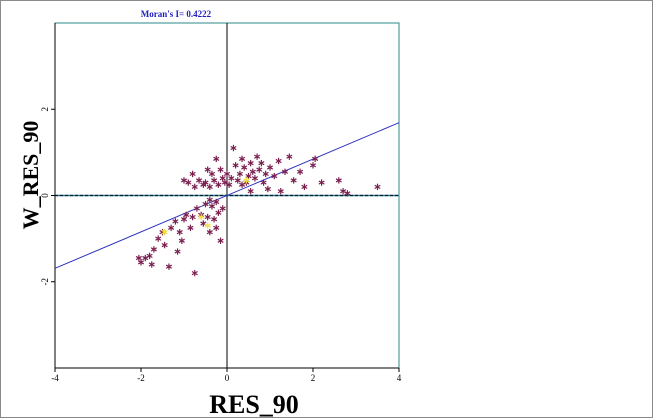 The height and width of the screenshot is (418, 653). Describe the element at coordinates (313, 378) in the screenshot. I see `x-tick-label: 2` at that location.